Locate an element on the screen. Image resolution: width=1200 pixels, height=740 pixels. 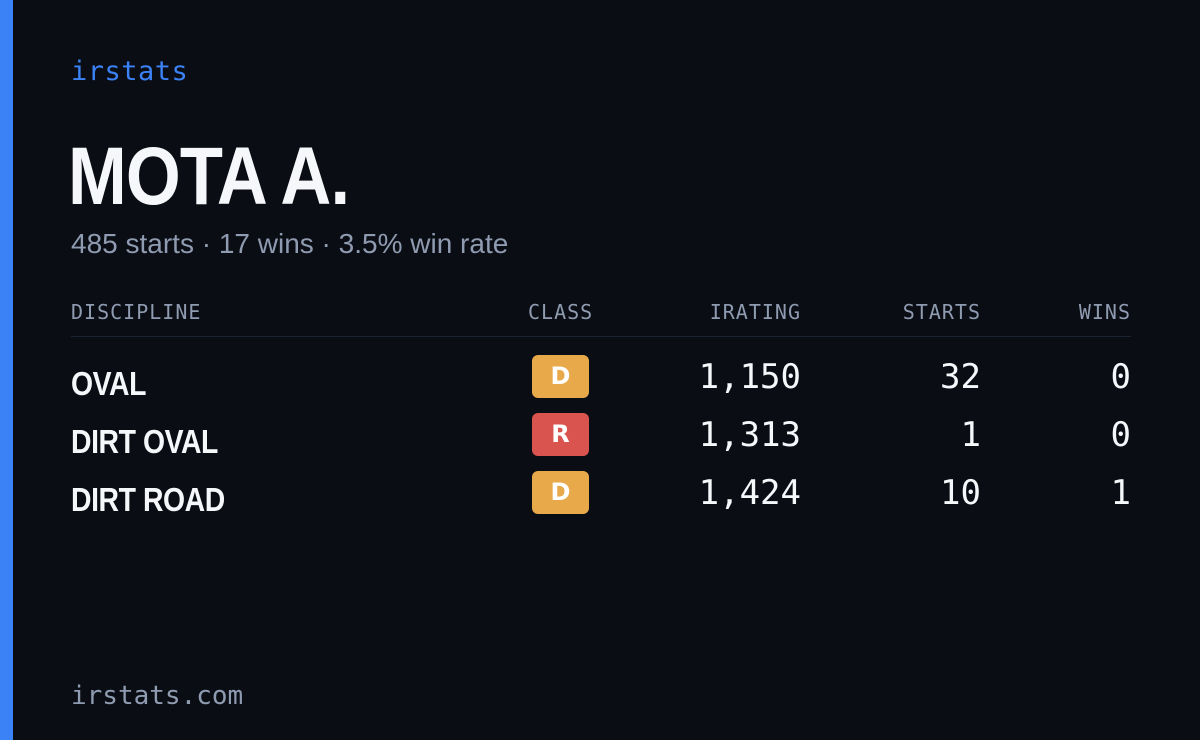
discipline-name: OVAL is located at coordinates (109, 383).